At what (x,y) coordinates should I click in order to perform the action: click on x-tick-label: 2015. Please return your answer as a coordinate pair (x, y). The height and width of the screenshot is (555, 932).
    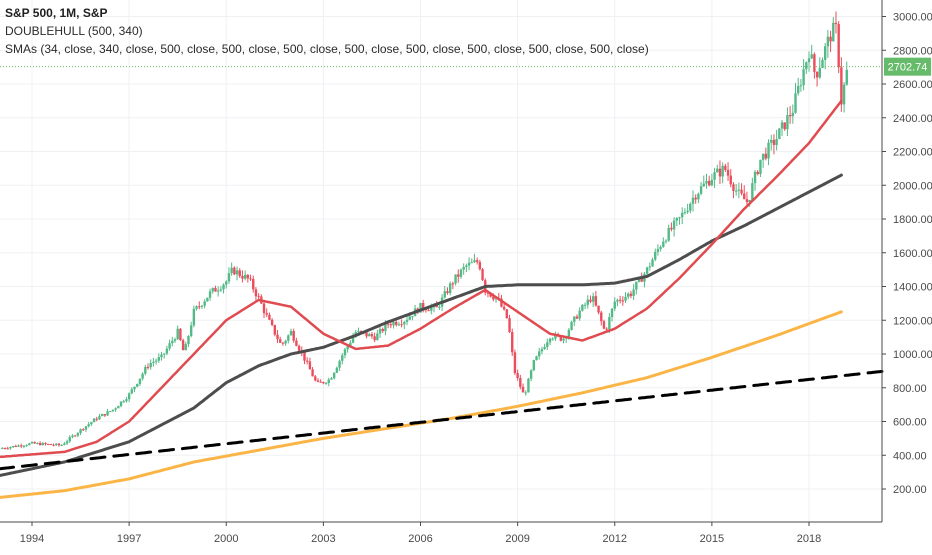
    Looking at the image, I should click on (712, 539).